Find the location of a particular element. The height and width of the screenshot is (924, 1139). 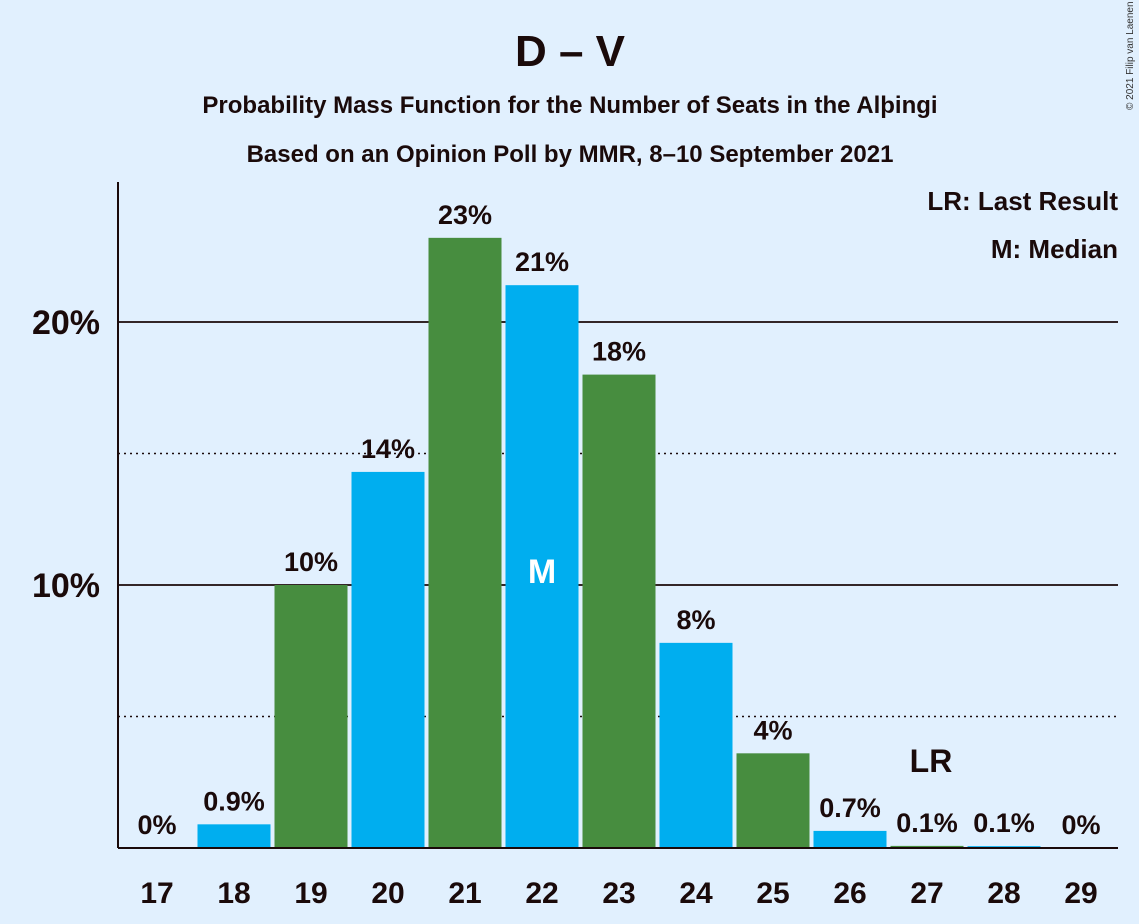

data-label-29: 0% is located at coordinates (1080, 825).